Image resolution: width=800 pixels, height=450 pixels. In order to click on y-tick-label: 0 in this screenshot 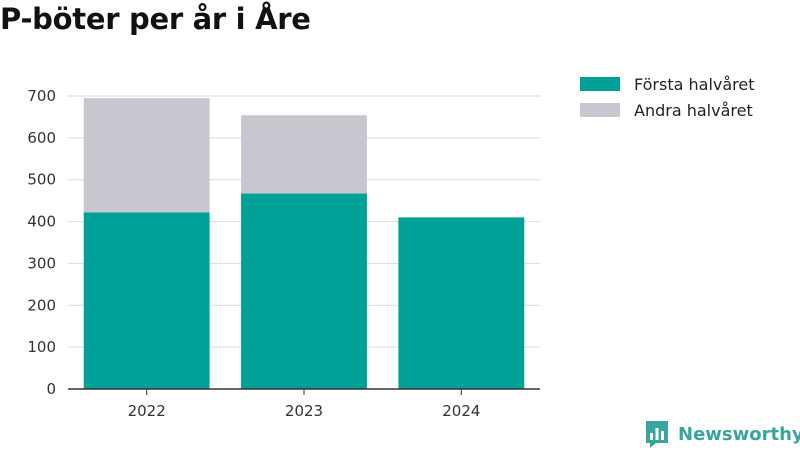, I will do `click(51, 389)`.